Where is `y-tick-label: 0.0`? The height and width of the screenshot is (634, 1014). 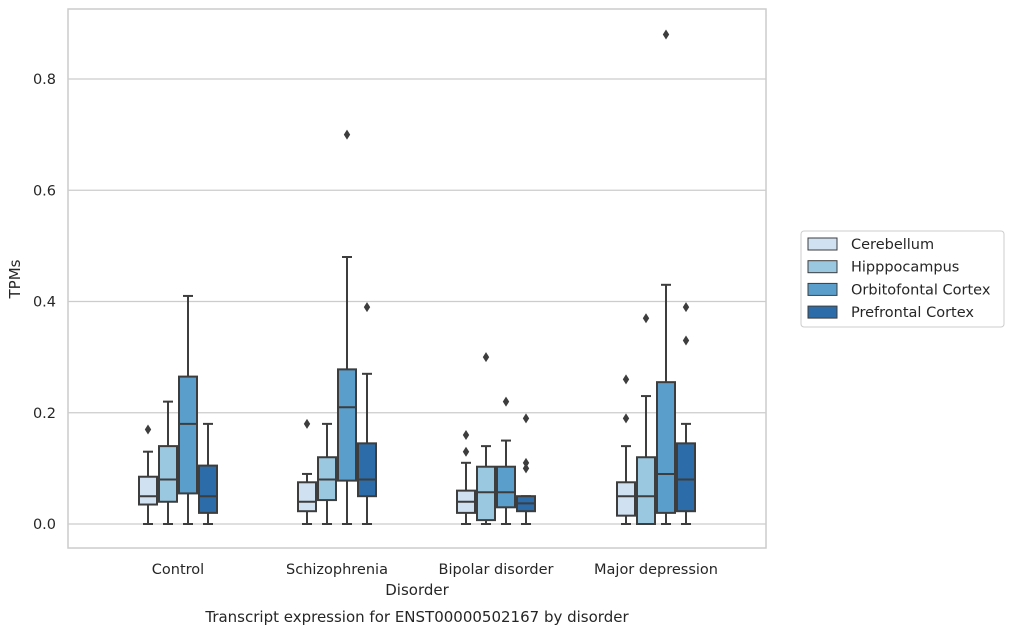 y-tick-label: 0.0 is located at coordinates (44, 525).